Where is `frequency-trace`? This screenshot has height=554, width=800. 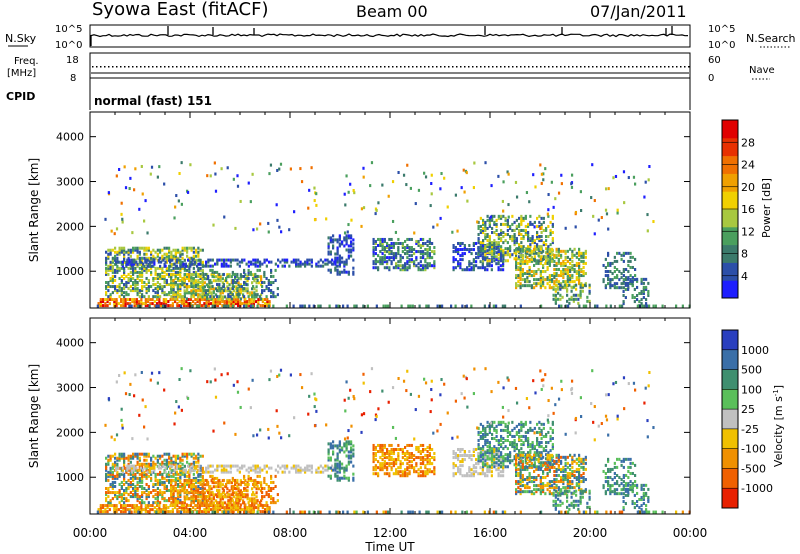
frequency-trace is located at coordinates (390, 70).